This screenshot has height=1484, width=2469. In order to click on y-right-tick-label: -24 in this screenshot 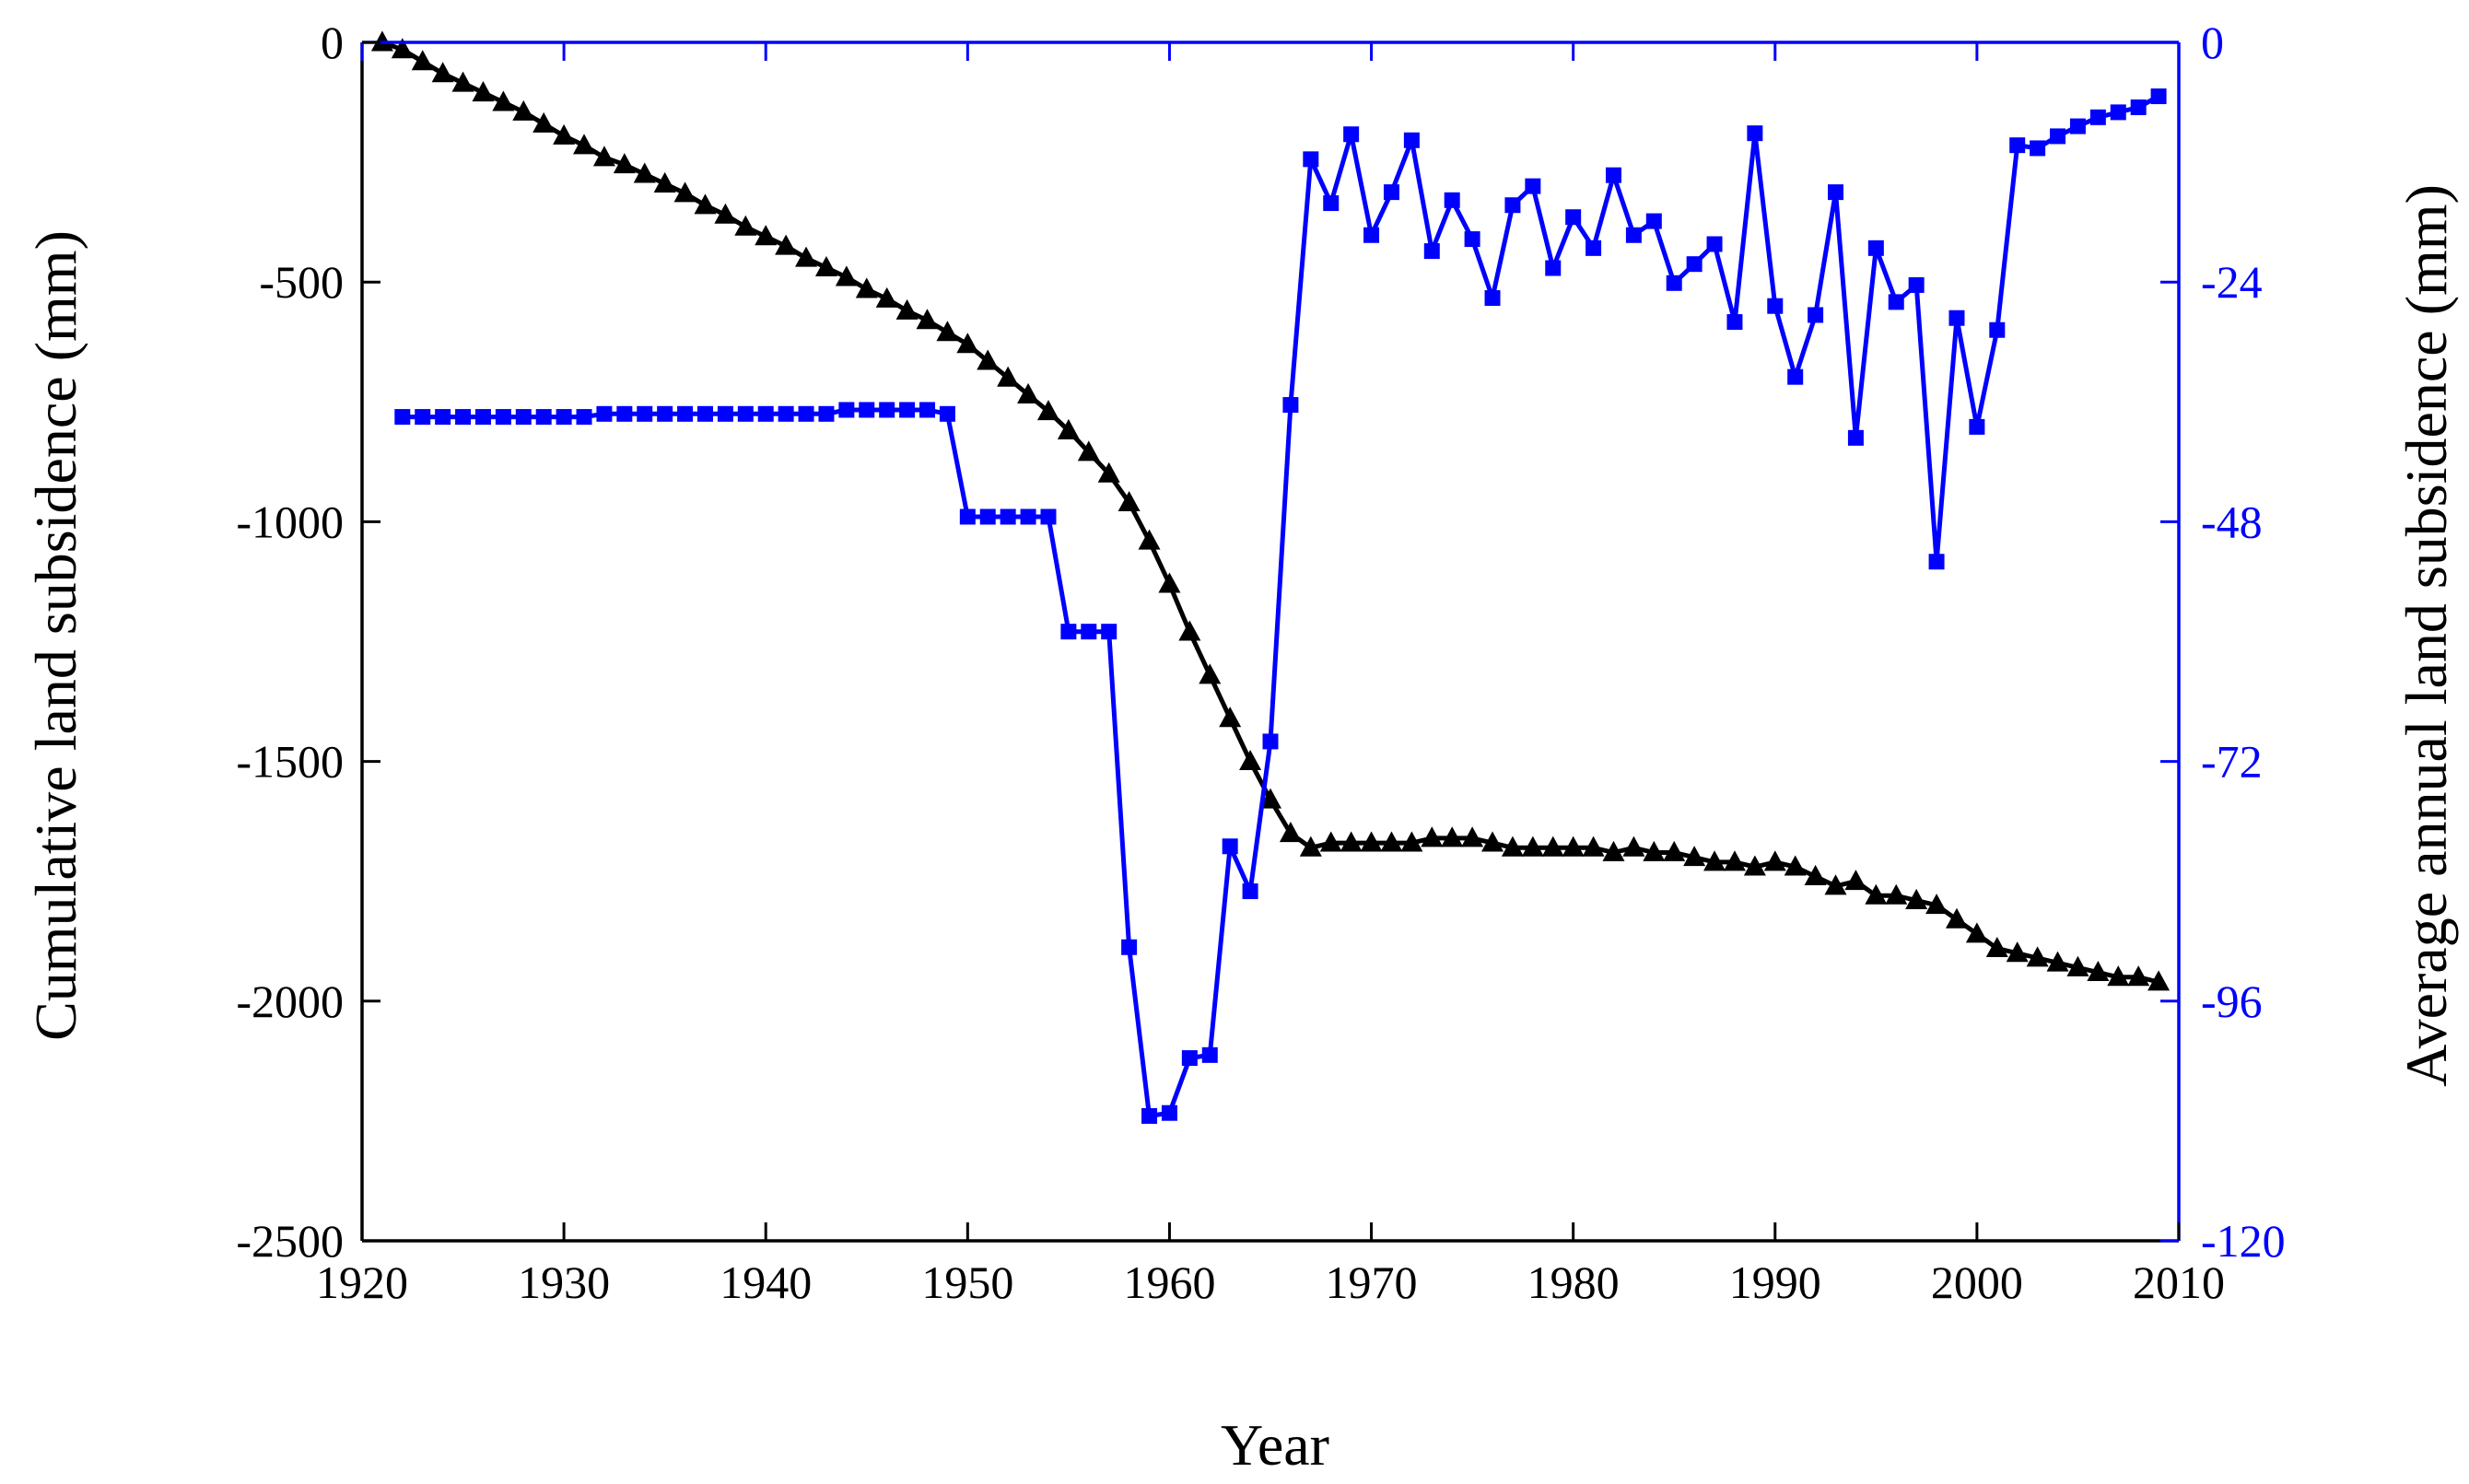, I will do `click(2232, 282)`.